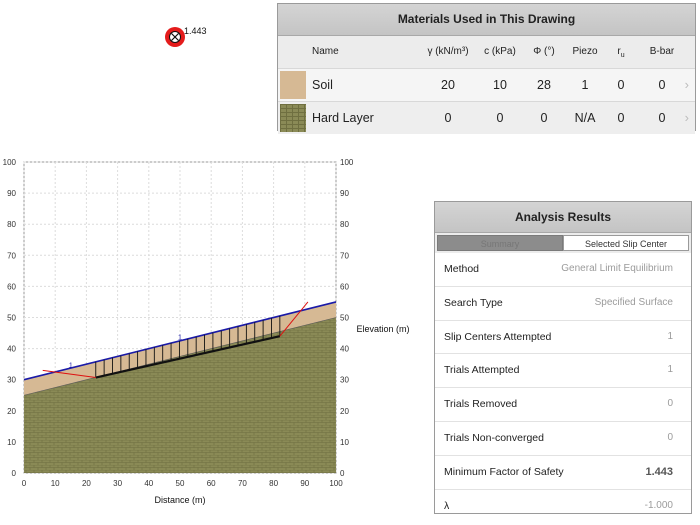  What do you see at coordinates (336, 483) in the screenshot?
I see `x-tick-label: 100` at bounding box center [336, 483].